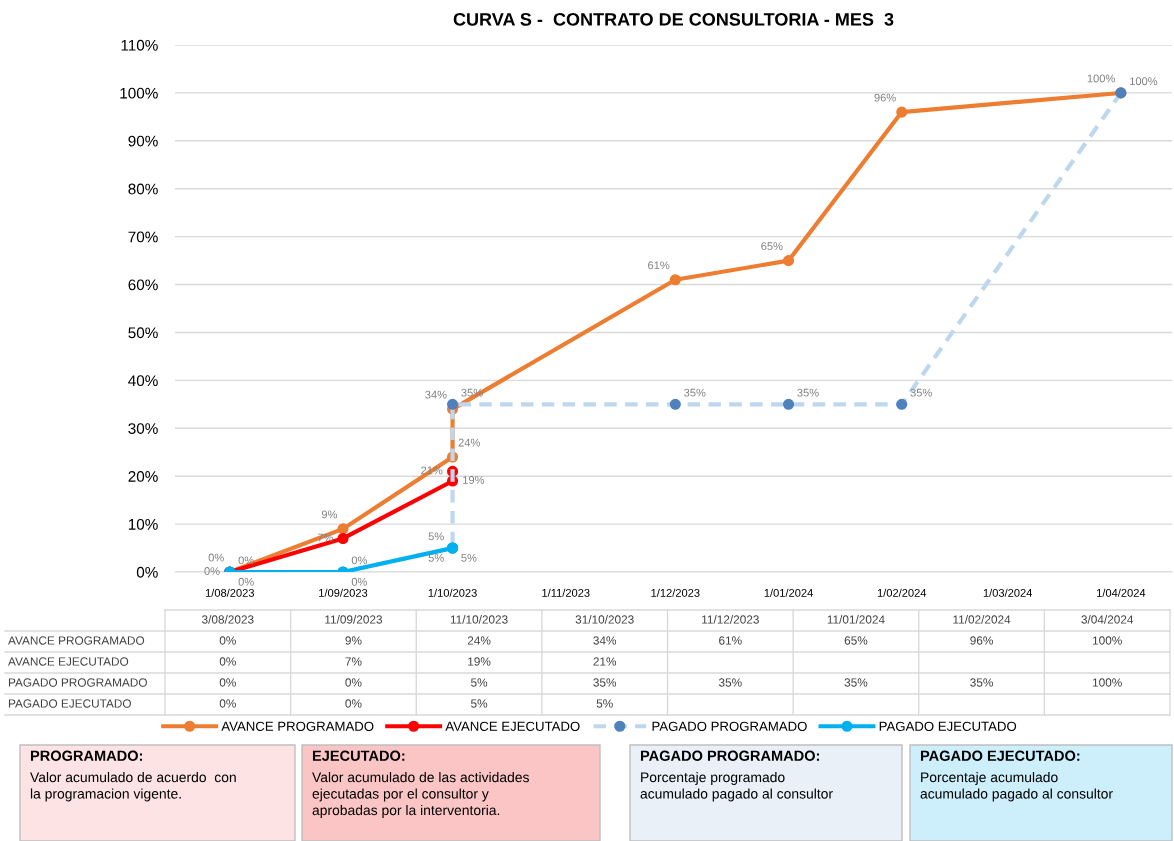  I want to click on y-tick-label: 70%, so click(143, 237).